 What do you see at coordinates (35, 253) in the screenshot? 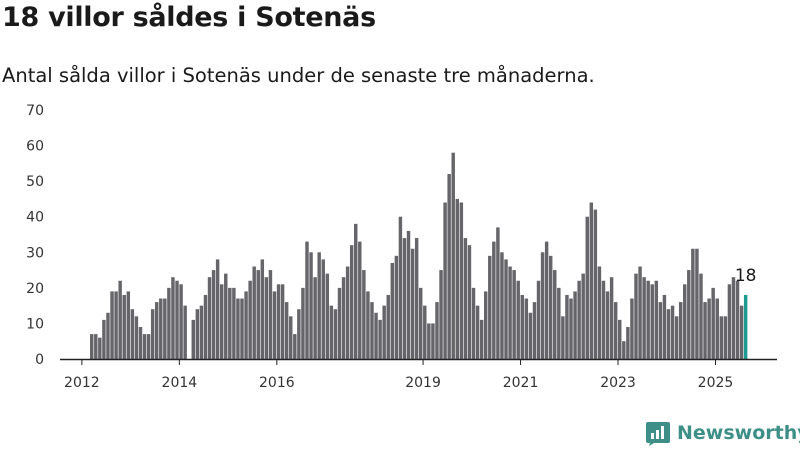
I see `y-tick-label: 30` at bounding box center [35, 253].